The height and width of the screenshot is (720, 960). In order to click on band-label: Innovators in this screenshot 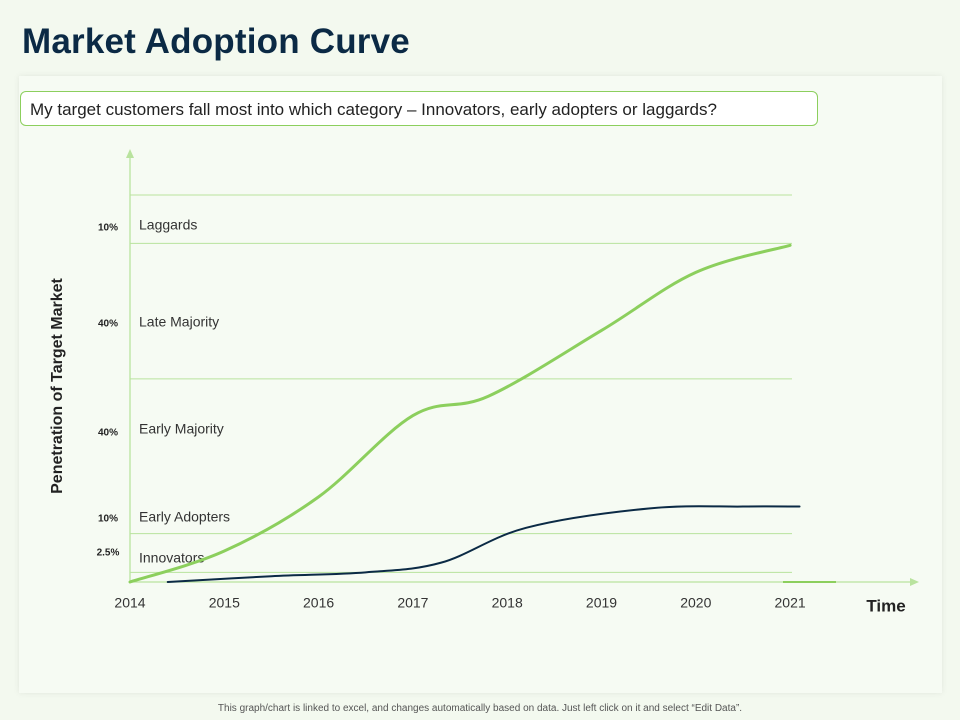, I will do `click(171, 558)`.